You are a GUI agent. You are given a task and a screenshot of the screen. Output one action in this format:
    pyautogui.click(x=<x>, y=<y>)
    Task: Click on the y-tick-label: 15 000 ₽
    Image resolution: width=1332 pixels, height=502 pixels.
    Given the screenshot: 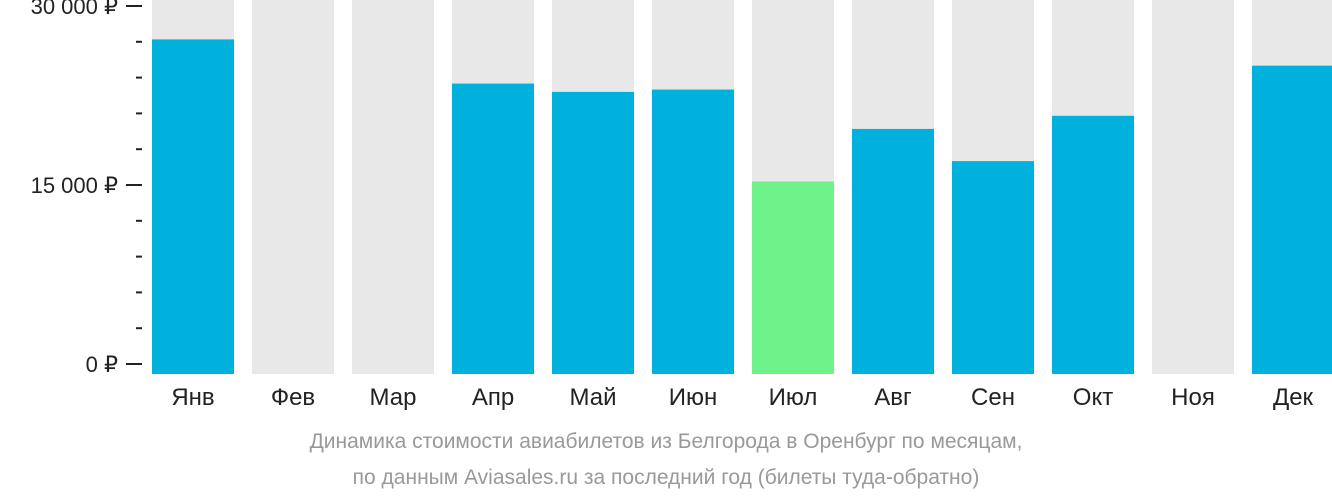 What is the action you would take?
    pyautogui.click(x=74, y=185)
    